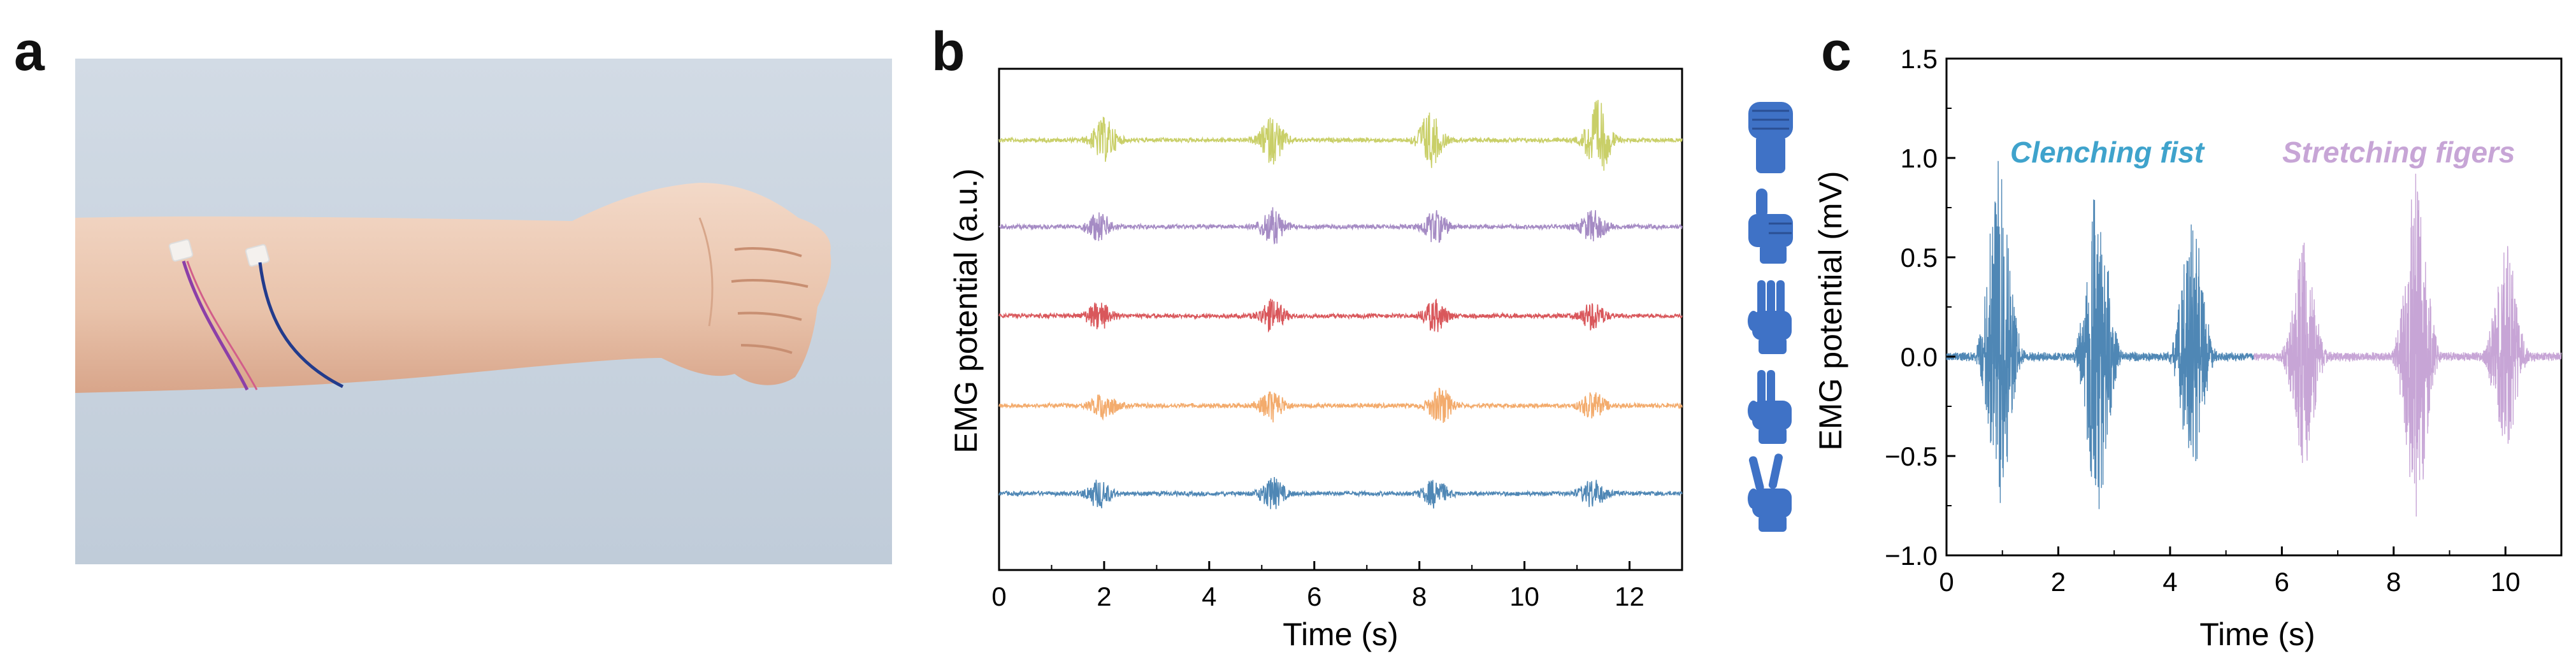 The image size is (2576, 670). What do you see at coordinates (2282, 582) in the screenshot?
I see `chart-c-xtick-label: 6` at bounding box center [2282, 582].